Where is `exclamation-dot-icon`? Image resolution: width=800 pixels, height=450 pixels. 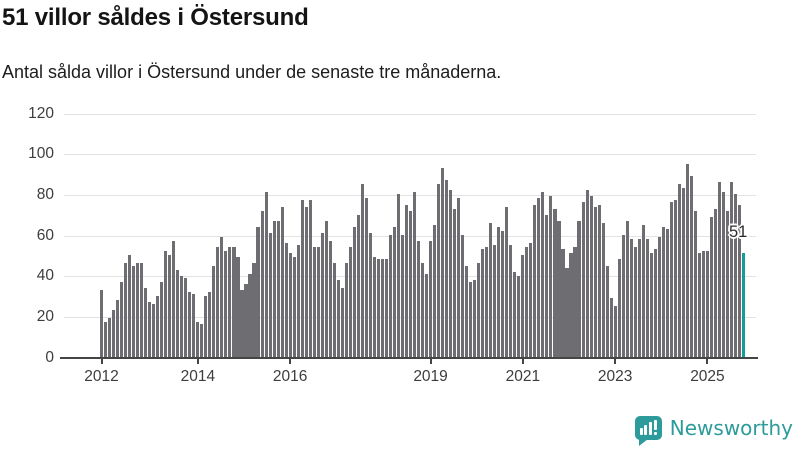 exclamation-dot-icon is located at coordinates (655, 433).